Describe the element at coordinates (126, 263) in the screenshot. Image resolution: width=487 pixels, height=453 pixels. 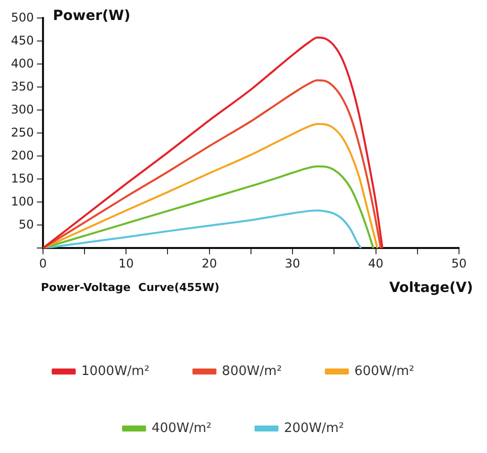
I see `x-tick-label: 10` at that location.